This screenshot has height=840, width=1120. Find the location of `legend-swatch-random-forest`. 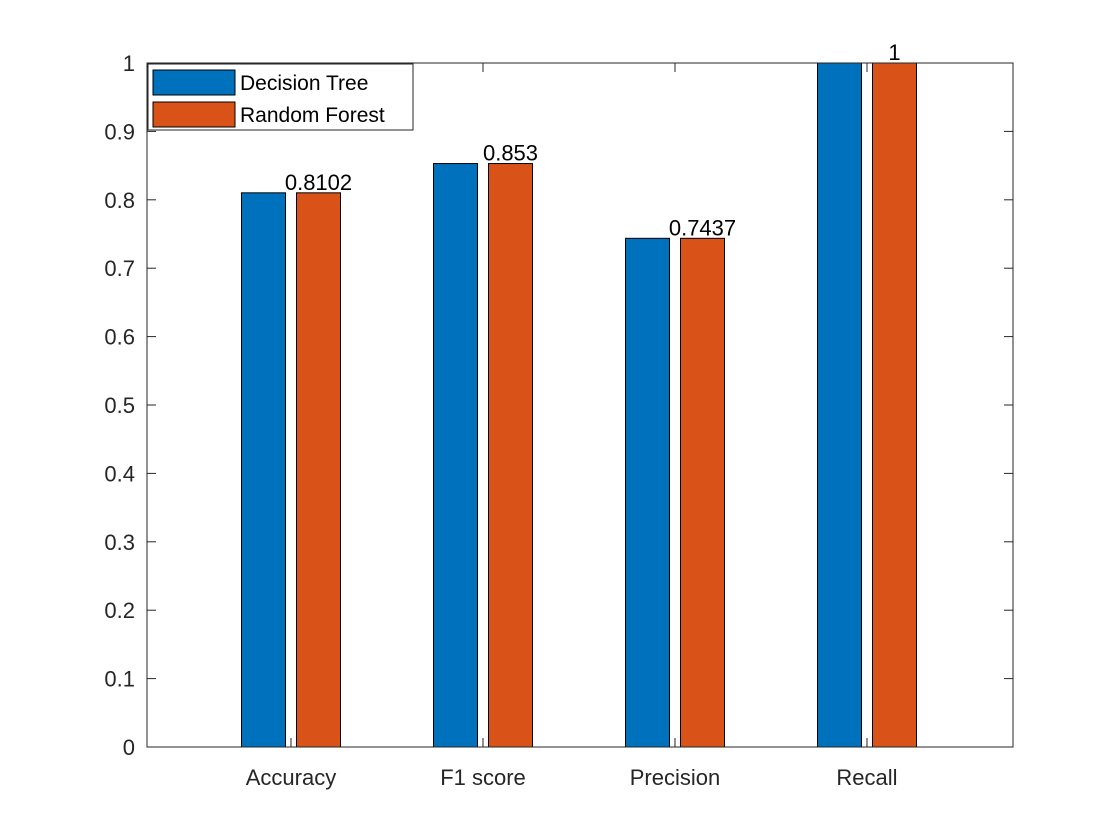

legend-swatch-random-forest is located at coordinates (194, 114).